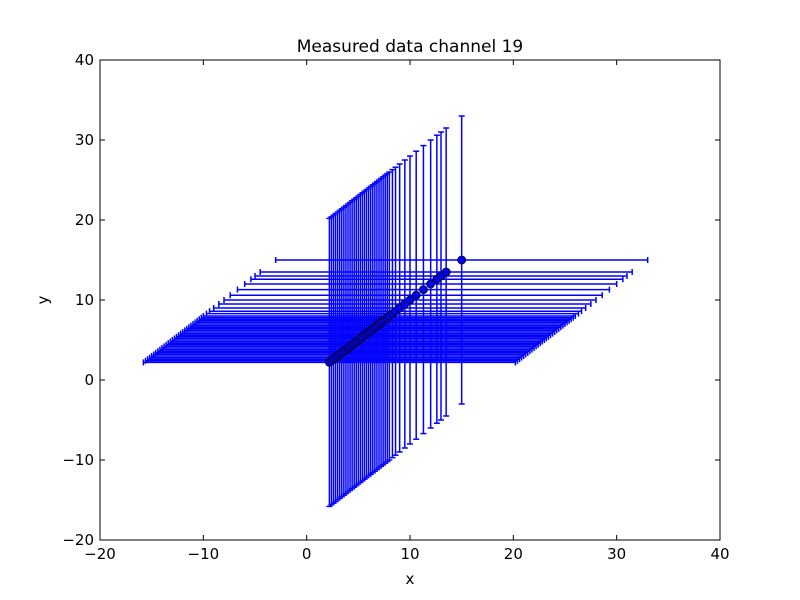  What do you see at coordinates (78, 540) in the screenshot?
I see `y-tick-label: −20` at bounding box center [78, 540].